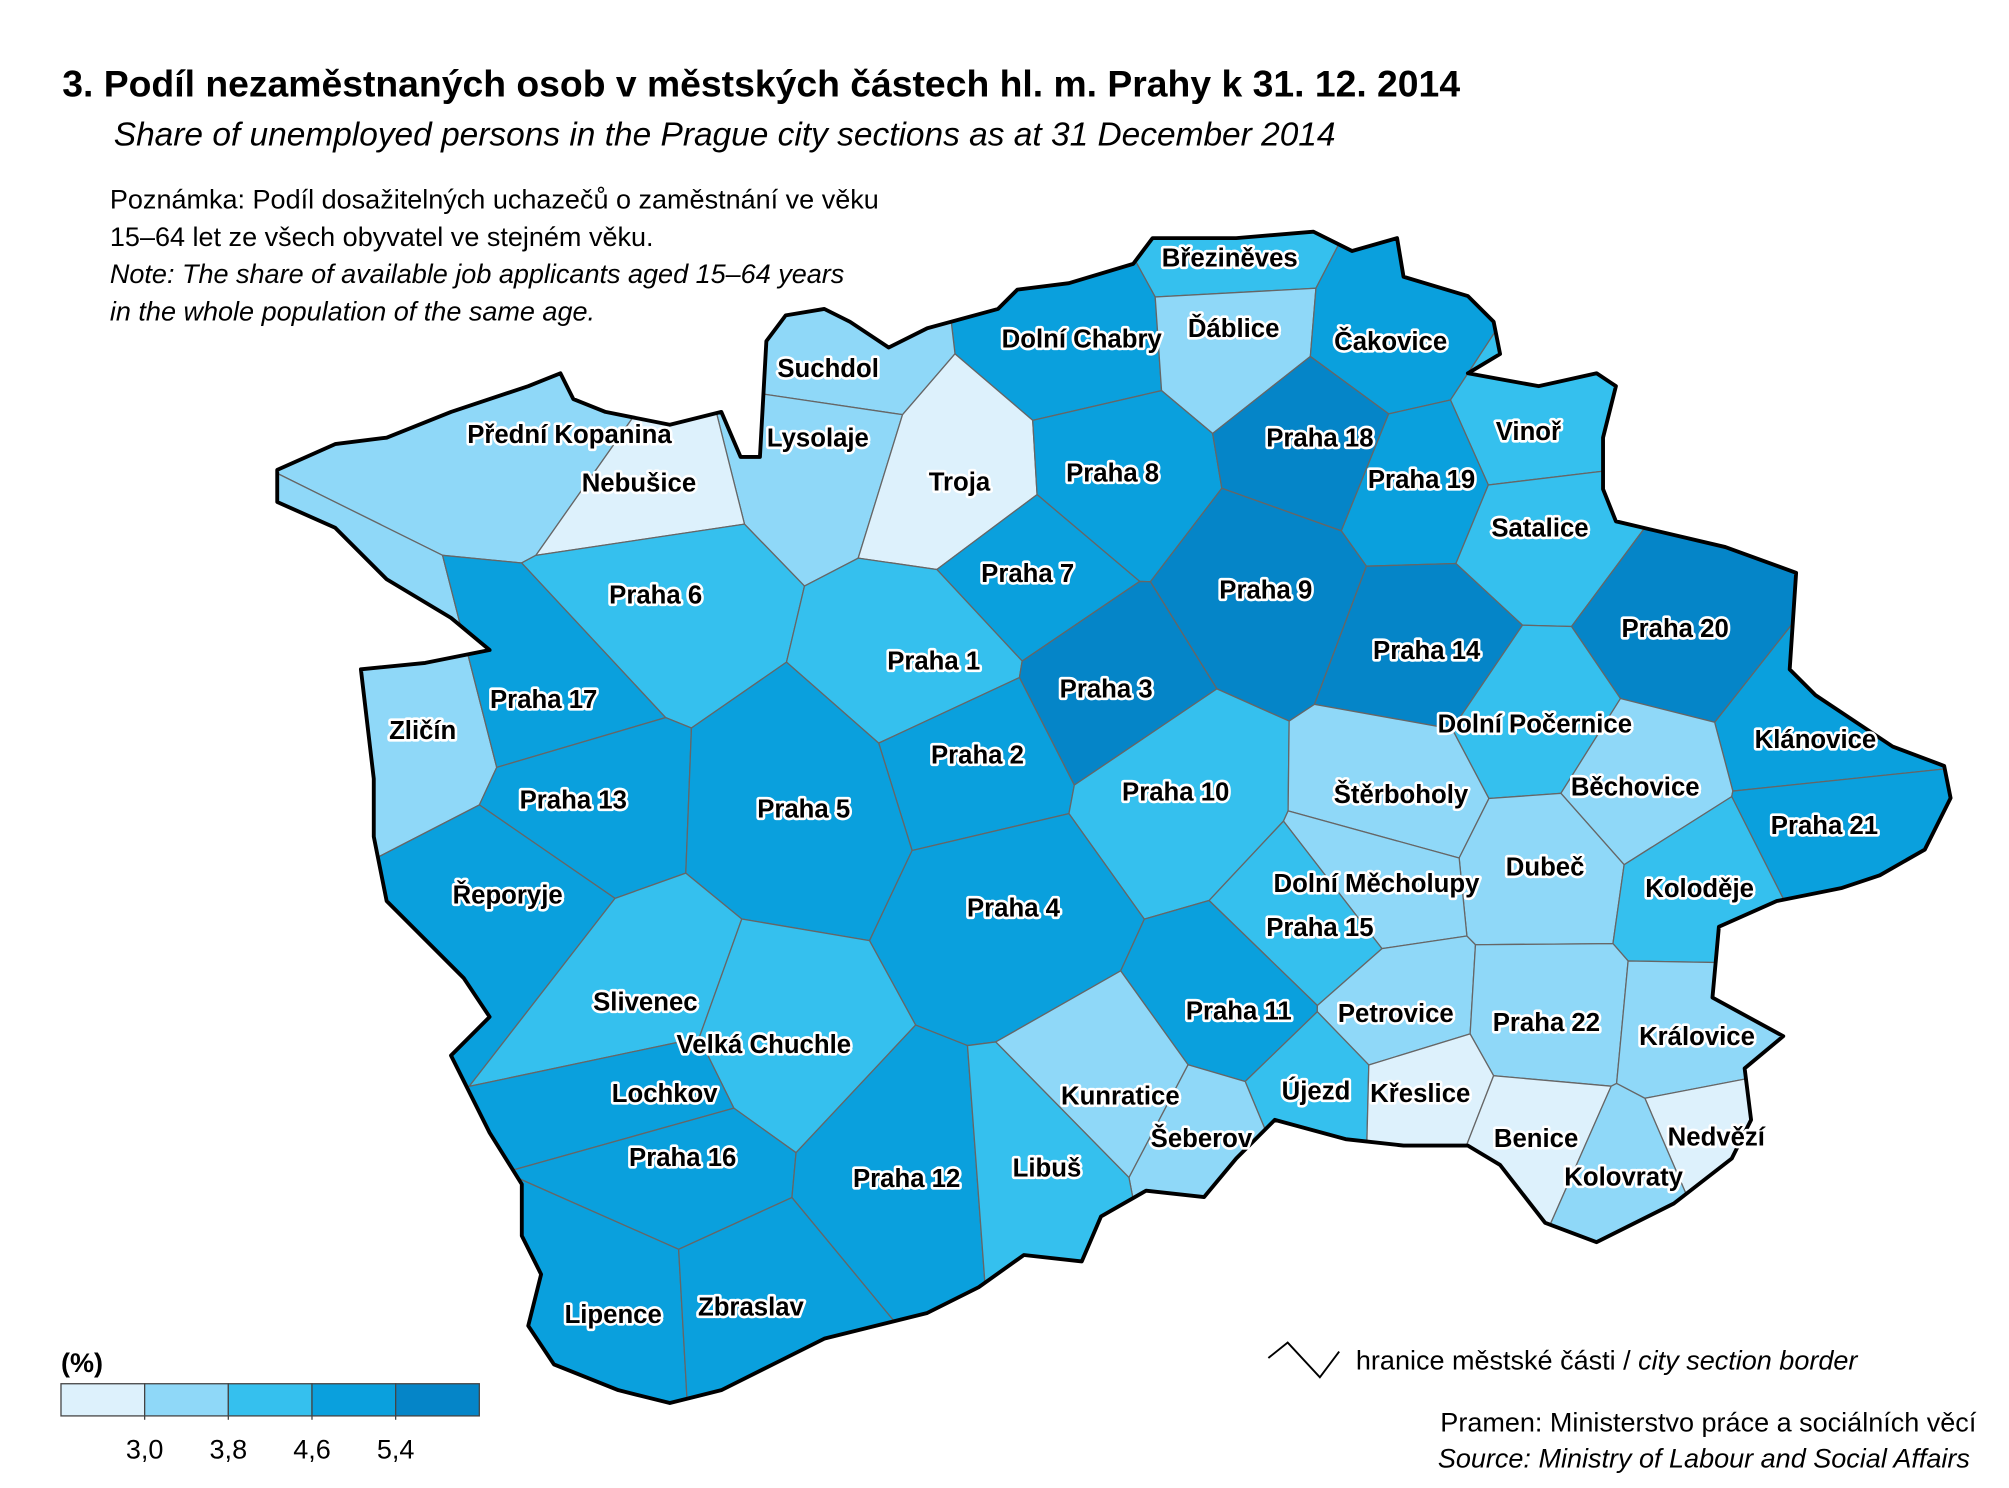 The width and height of the screenshot is (2009, 1488). What do you see at coordinates (1674, 629) in the screenshot?
I see `district-label: Praha 20` at bounding box center [1674, 629].